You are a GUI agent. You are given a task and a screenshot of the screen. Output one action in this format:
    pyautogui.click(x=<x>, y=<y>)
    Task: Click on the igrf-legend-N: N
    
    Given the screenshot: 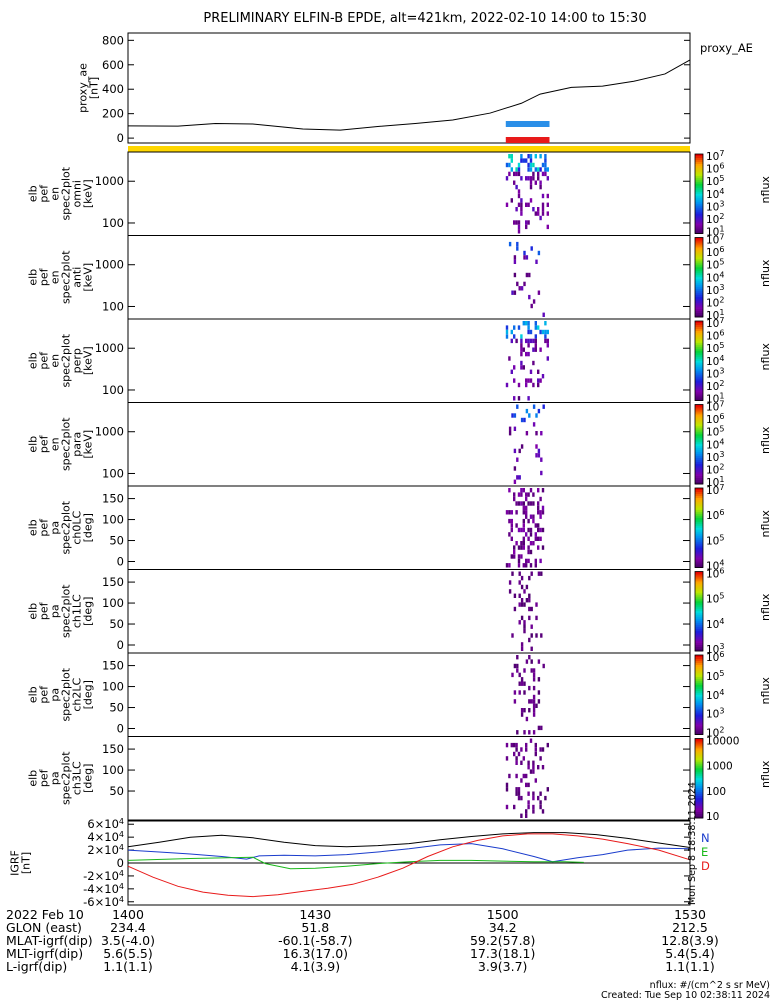 What is the action you would take?
    pyautogui.click(x=705, y=838)
    